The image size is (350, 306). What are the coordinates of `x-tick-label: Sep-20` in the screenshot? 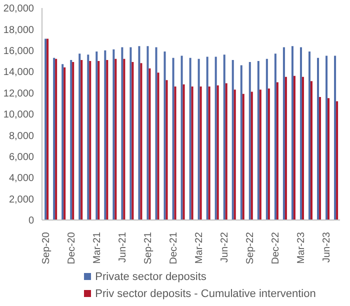 It's located at (46, 248).